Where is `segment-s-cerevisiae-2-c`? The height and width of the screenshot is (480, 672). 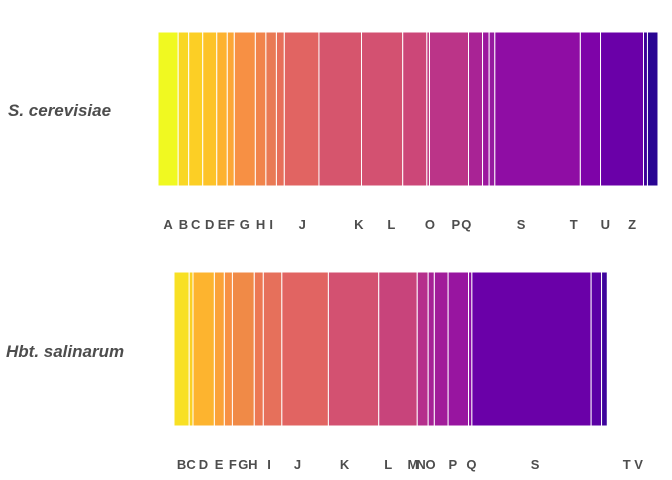 segment-s-cerevisiae-2-c is located at coordinates (196, 109).